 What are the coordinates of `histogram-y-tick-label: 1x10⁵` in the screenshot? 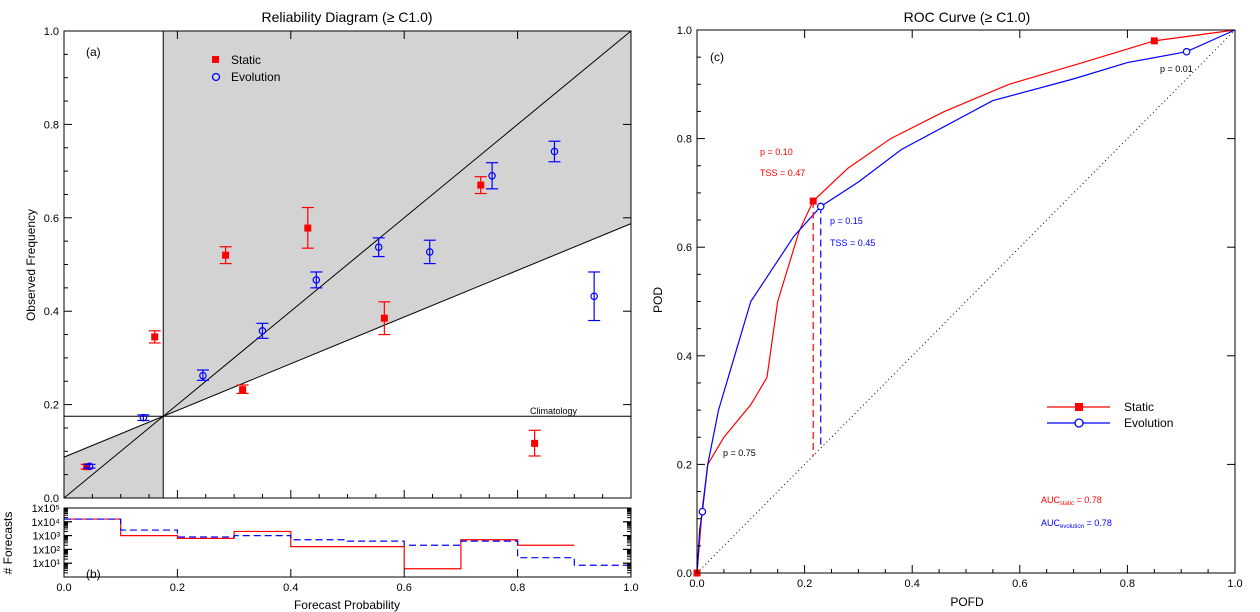 It's located at (46, 509).